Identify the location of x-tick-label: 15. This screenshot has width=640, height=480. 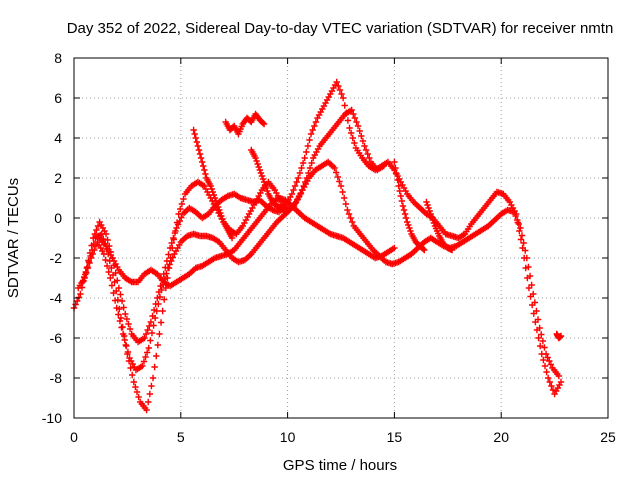
(395, 437).